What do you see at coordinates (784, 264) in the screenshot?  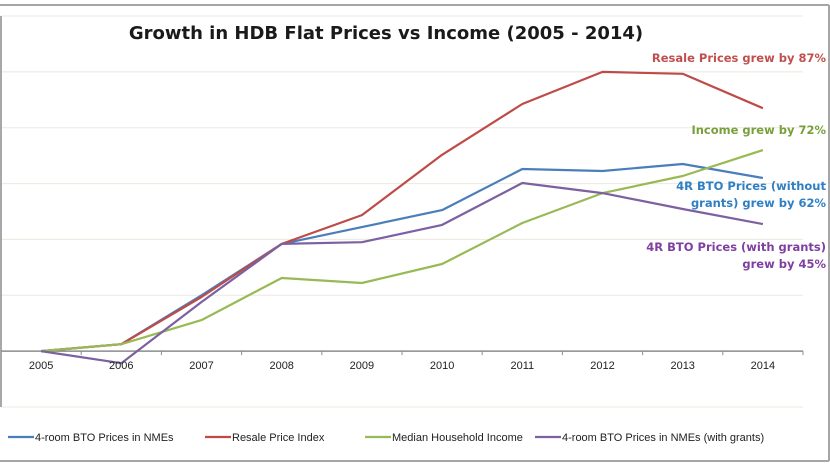 I see `annotation-4-line-2: grew by 45%` at bounding box center [784, 264].